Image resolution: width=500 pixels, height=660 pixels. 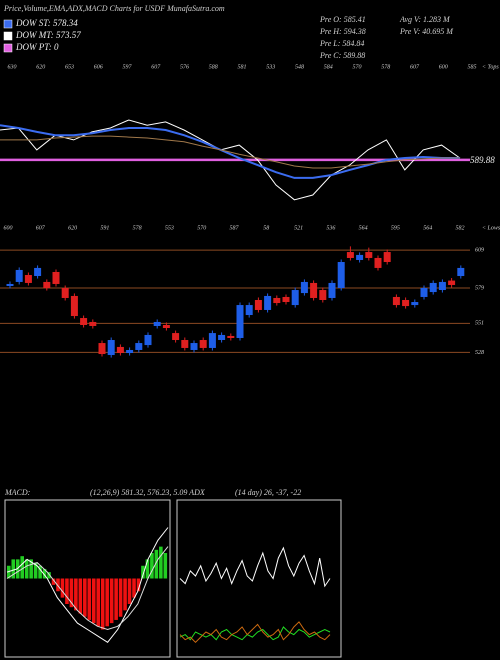 I want to click on macd-line, so click(x=87, y=588).